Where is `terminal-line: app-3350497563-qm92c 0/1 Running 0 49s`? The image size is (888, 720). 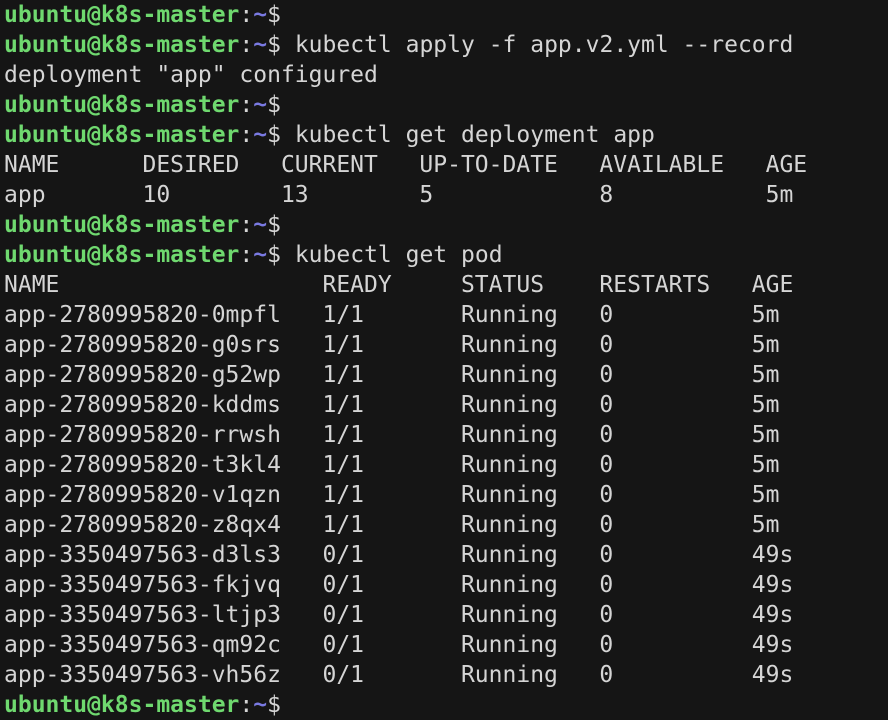
terminal-line: app-3350497563-qm92c 0/1 Running 0 49s is located at coordinates (446, 645).